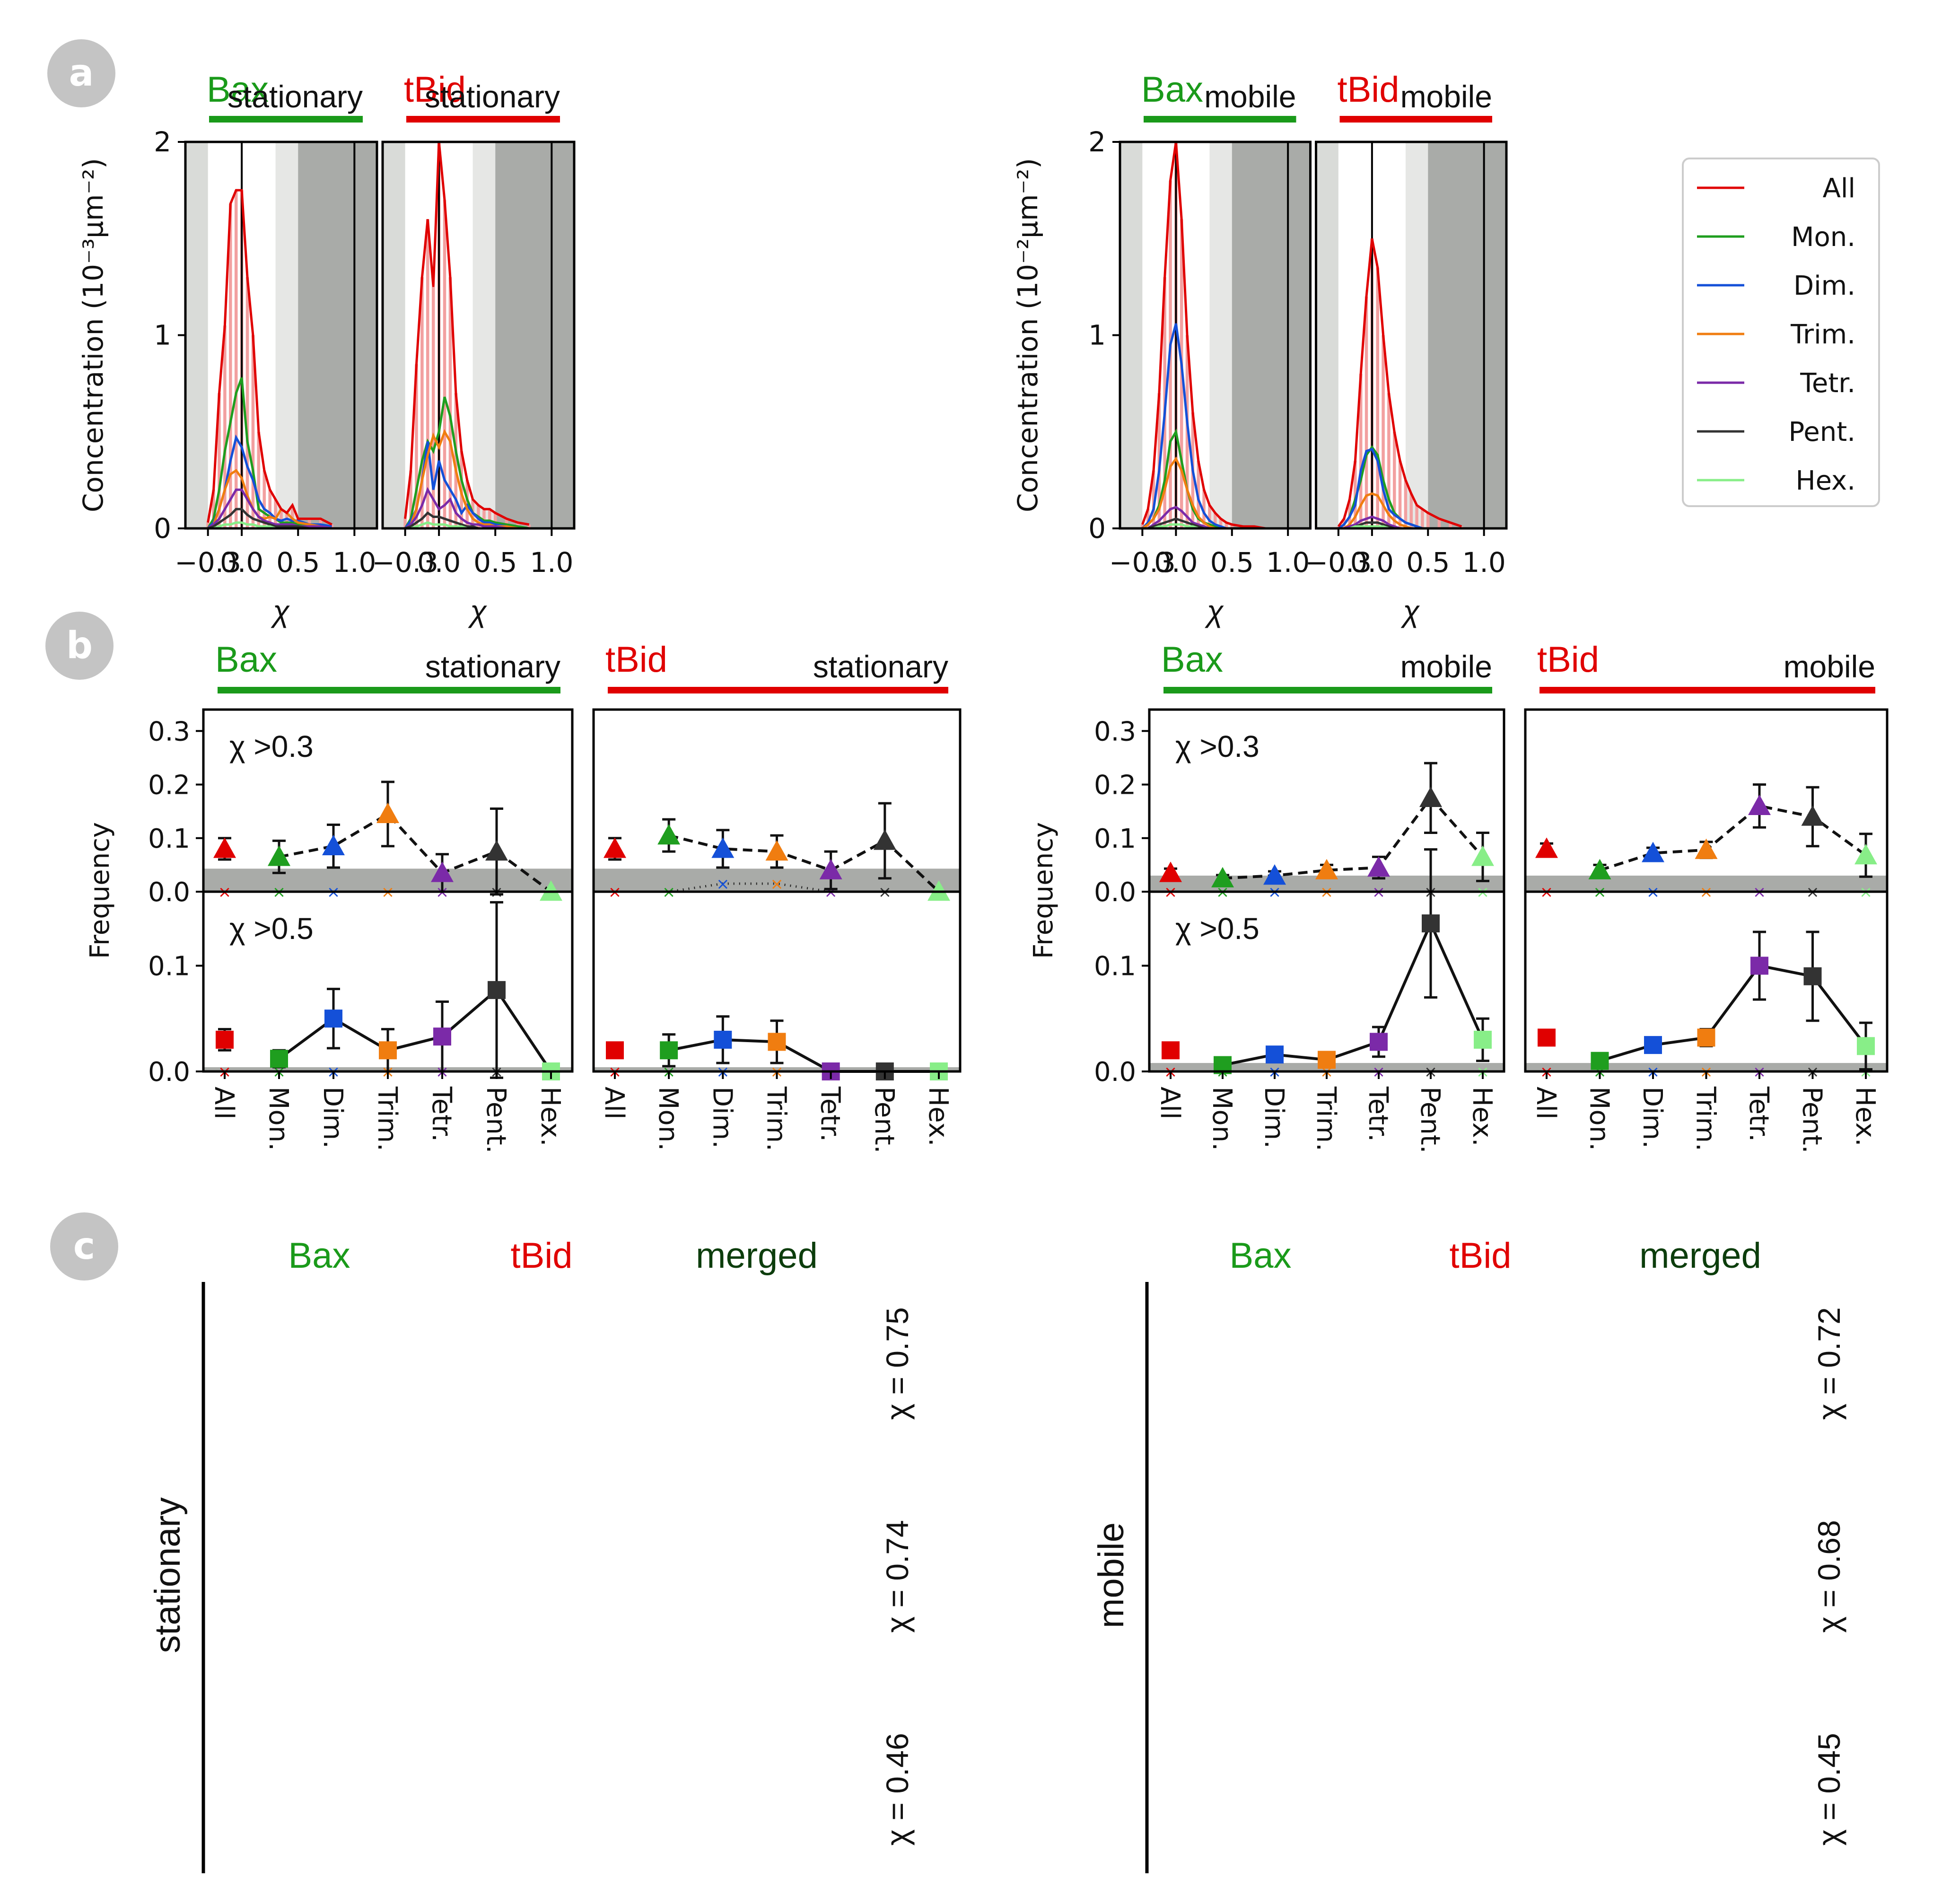  What do you see at coordinates (1706, 800) in the screenshot?
I see `axes-frame` at bounding box center [1706, 800].